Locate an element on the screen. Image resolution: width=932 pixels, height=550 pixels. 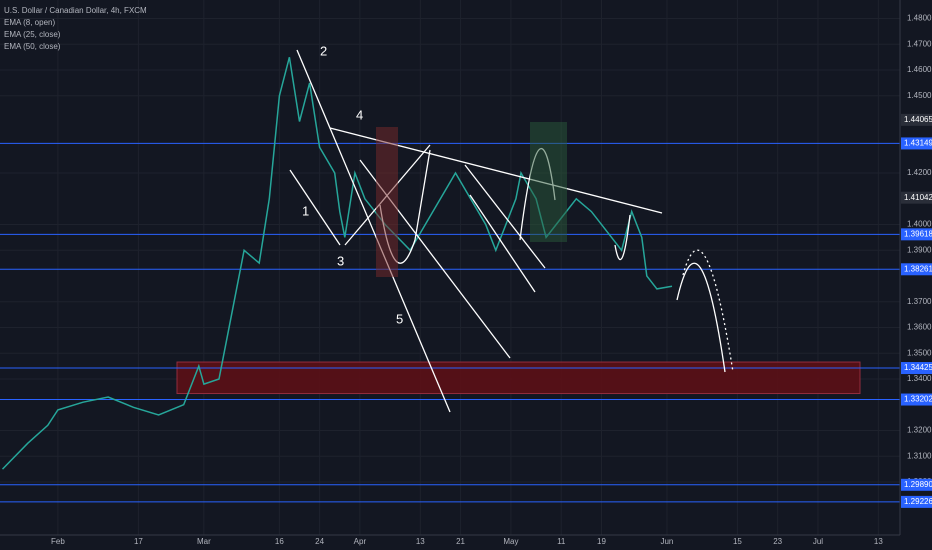
level-label: 1.39618 is located at coordinates (918, 233).